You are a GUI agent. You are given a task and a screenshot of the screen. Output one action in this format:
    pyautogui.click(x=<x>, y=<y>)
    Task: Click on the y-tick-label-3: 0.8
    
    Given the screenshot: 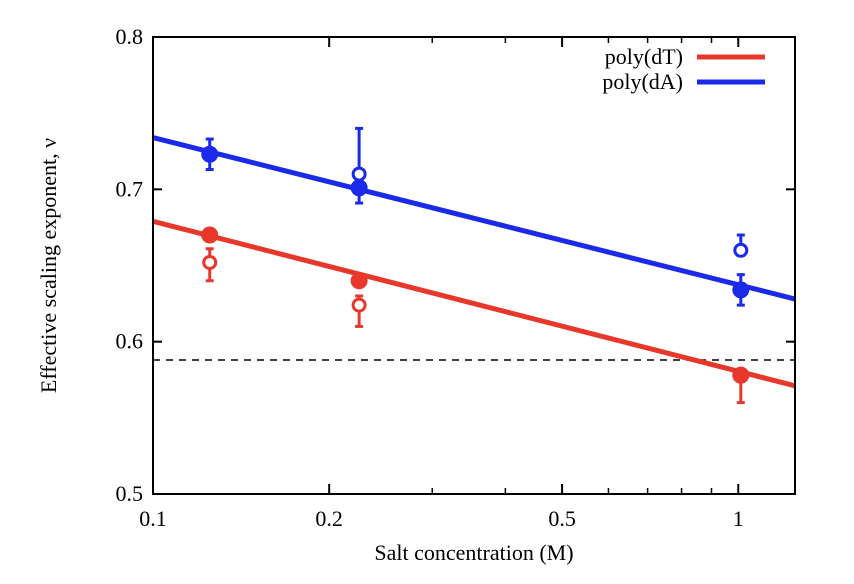 What is the action you would take?
    pyautogui.click(x=130, y=36)
    